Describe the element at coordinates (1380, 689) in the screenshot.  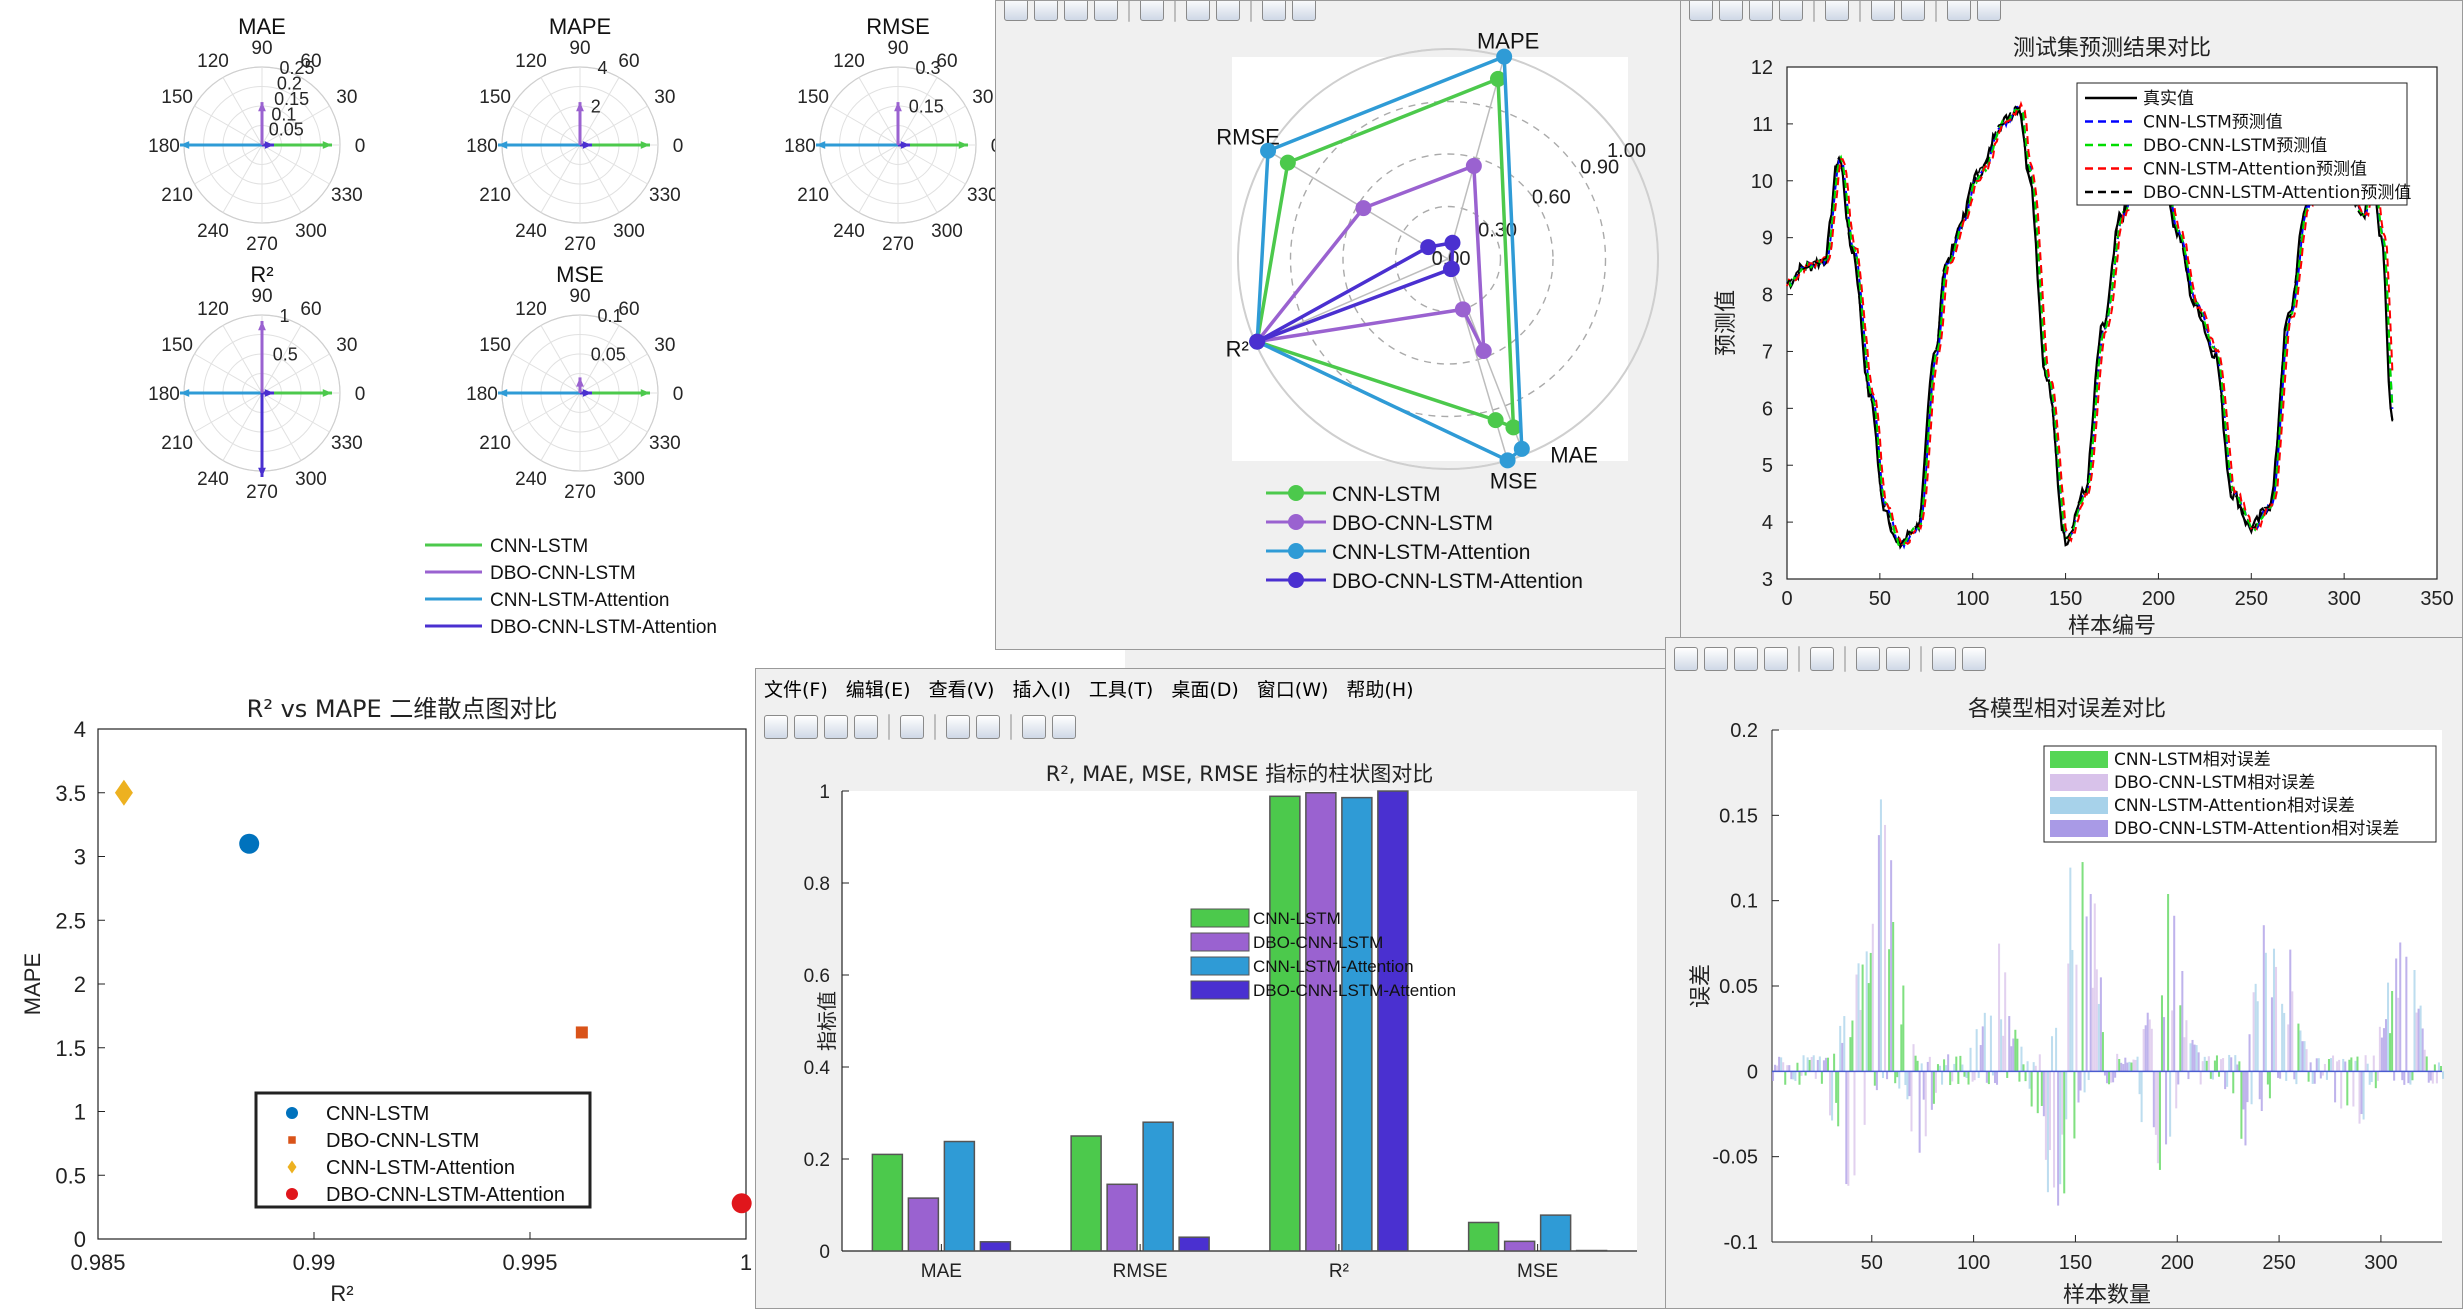
I see `menu-help: 帮助(H)` at that location.